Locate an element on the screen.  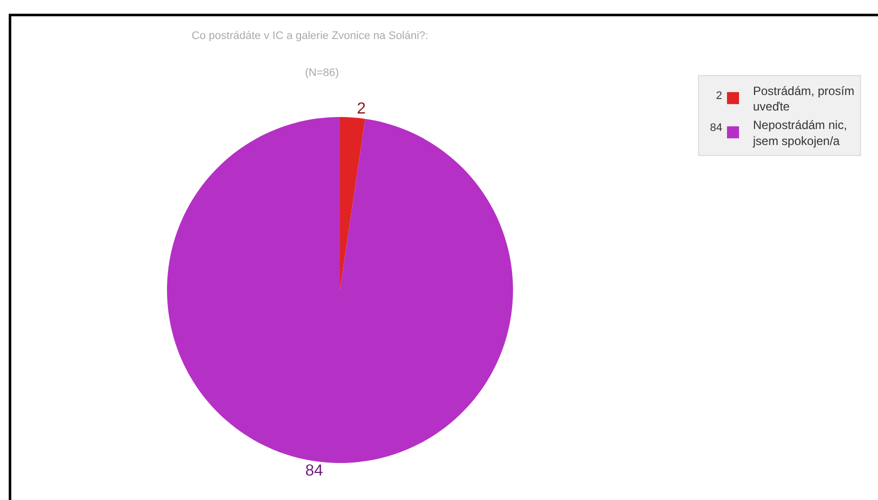
chart-title: Co postrádáte v IC a galerie Zvonice na Soláni?: is located at coordinates (310, 36).